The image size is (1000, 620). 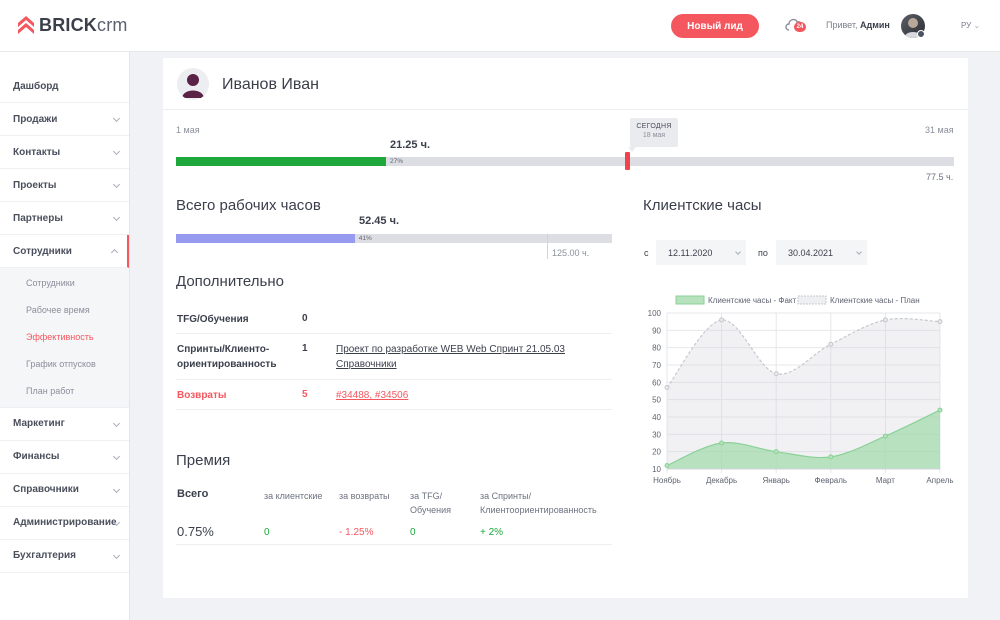 I want to click on premium-divider, so click(x=394, y=544).